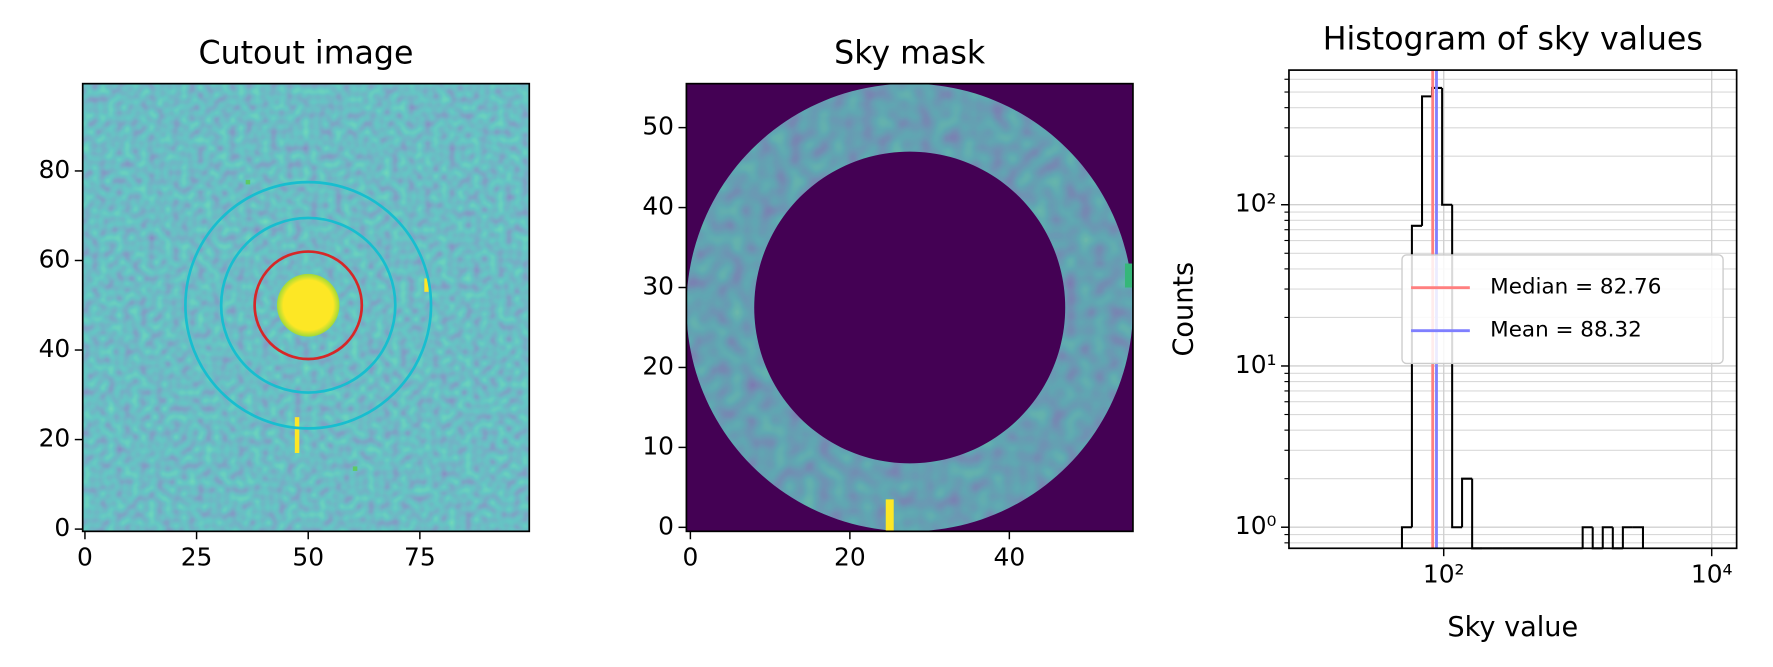 The width and height of the screenshot is (1773, 667). Describe the element at coordinates (1562, 309) in the screenshot. I see `legend-box` at that location.